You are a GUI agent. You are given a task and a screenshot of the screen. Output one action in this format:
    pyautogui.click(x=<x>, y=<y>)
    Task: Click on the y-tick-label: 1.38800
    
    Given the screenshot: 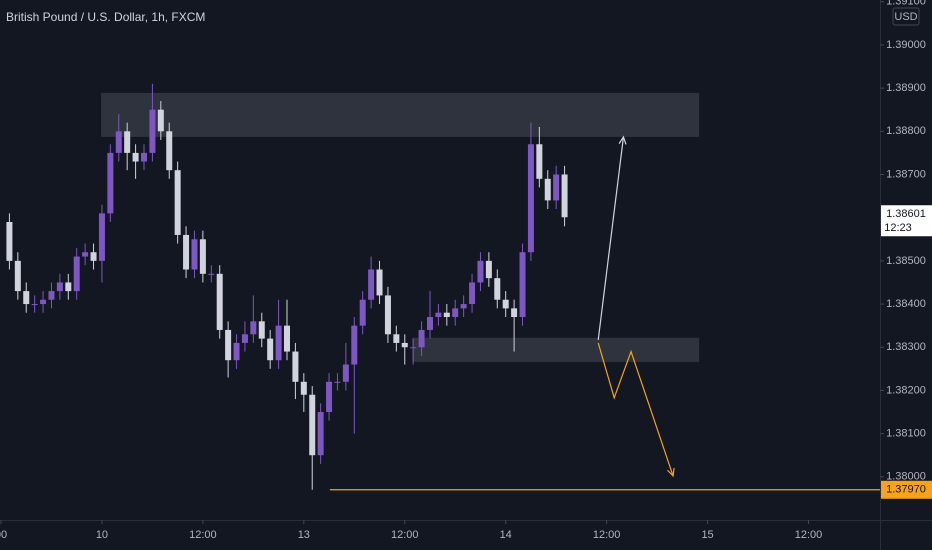 What is the action you would take?
    pyautogui.click(x=906, y=131)
    